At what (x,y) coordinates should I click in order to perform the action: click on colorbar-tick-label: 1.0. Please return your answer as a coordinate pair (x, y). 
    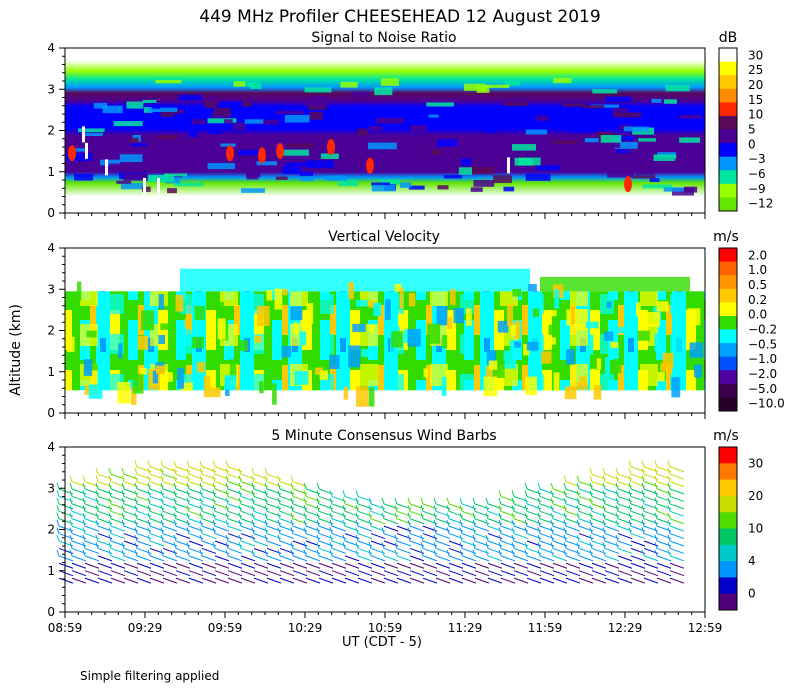
    Looking at the image, I should click on (757, 270).